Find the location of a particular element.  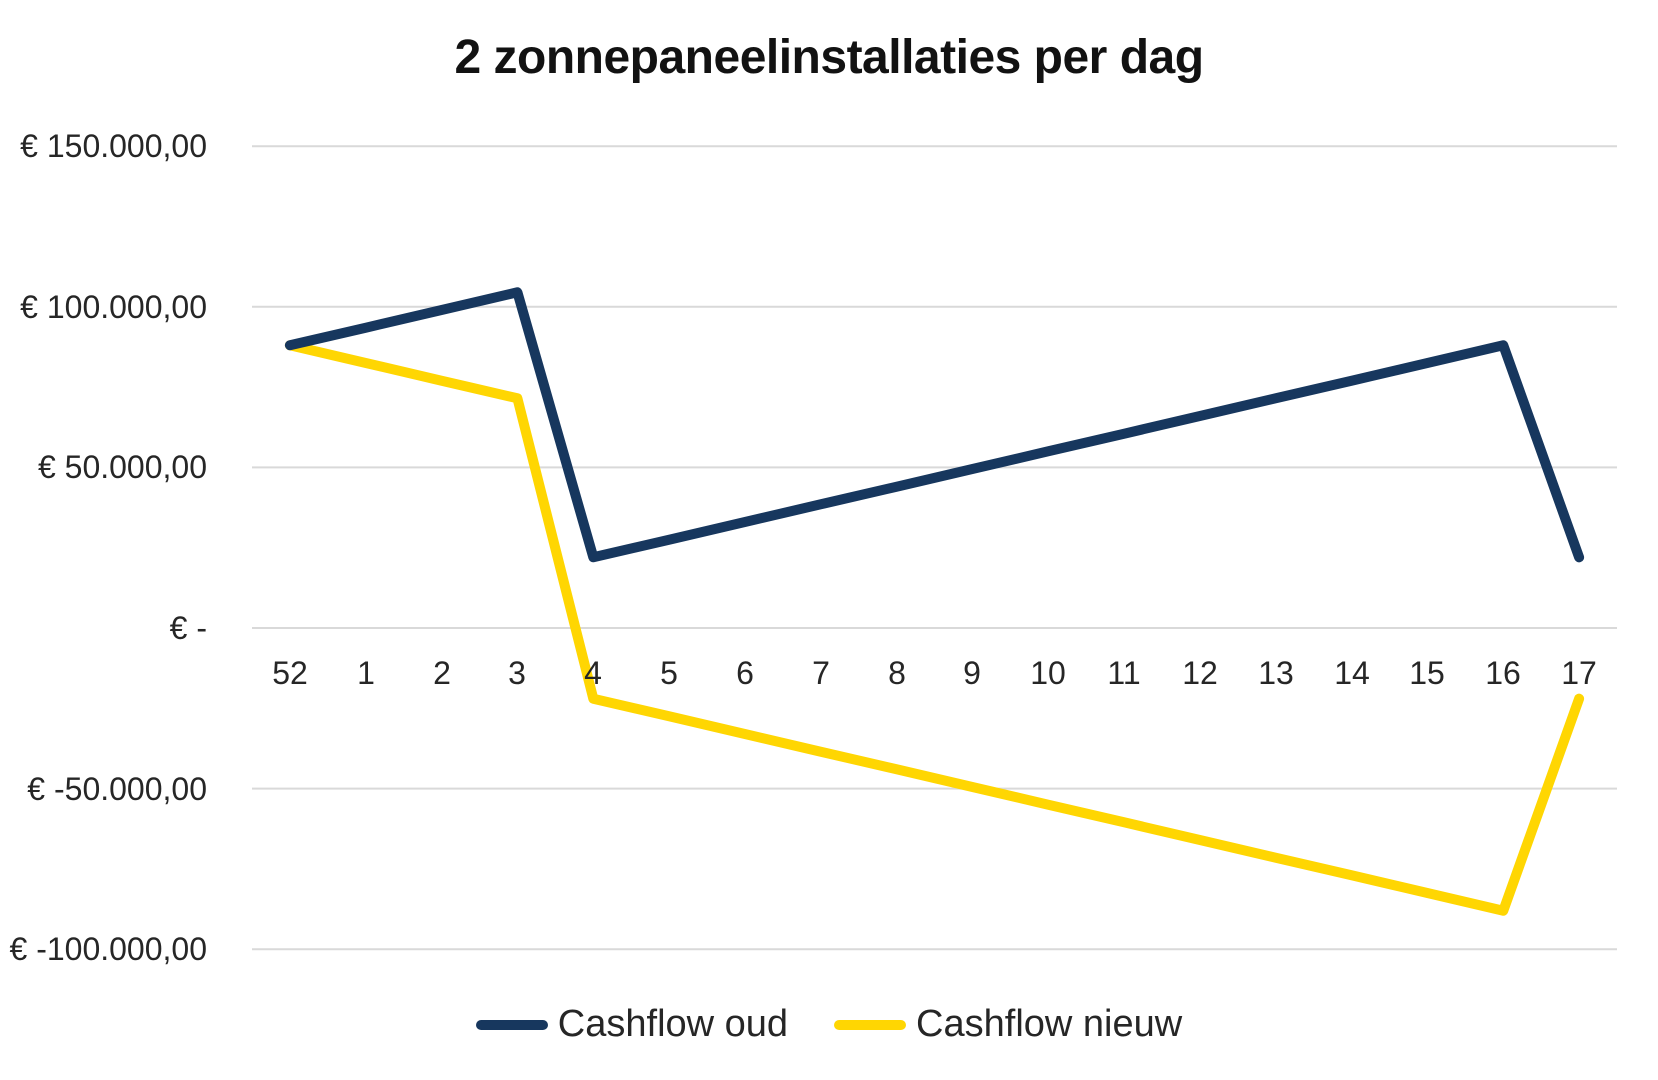

x-tick-label: 12 is located at coordinates (1200, 673).